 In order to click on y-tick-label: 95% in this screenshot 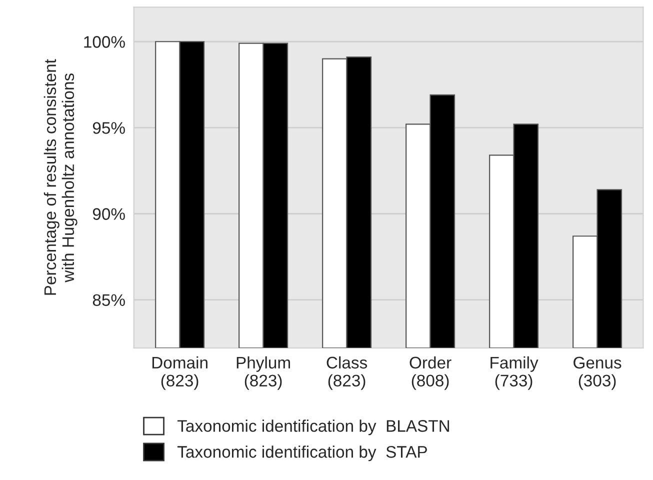, I will do `click(108, 128)`.